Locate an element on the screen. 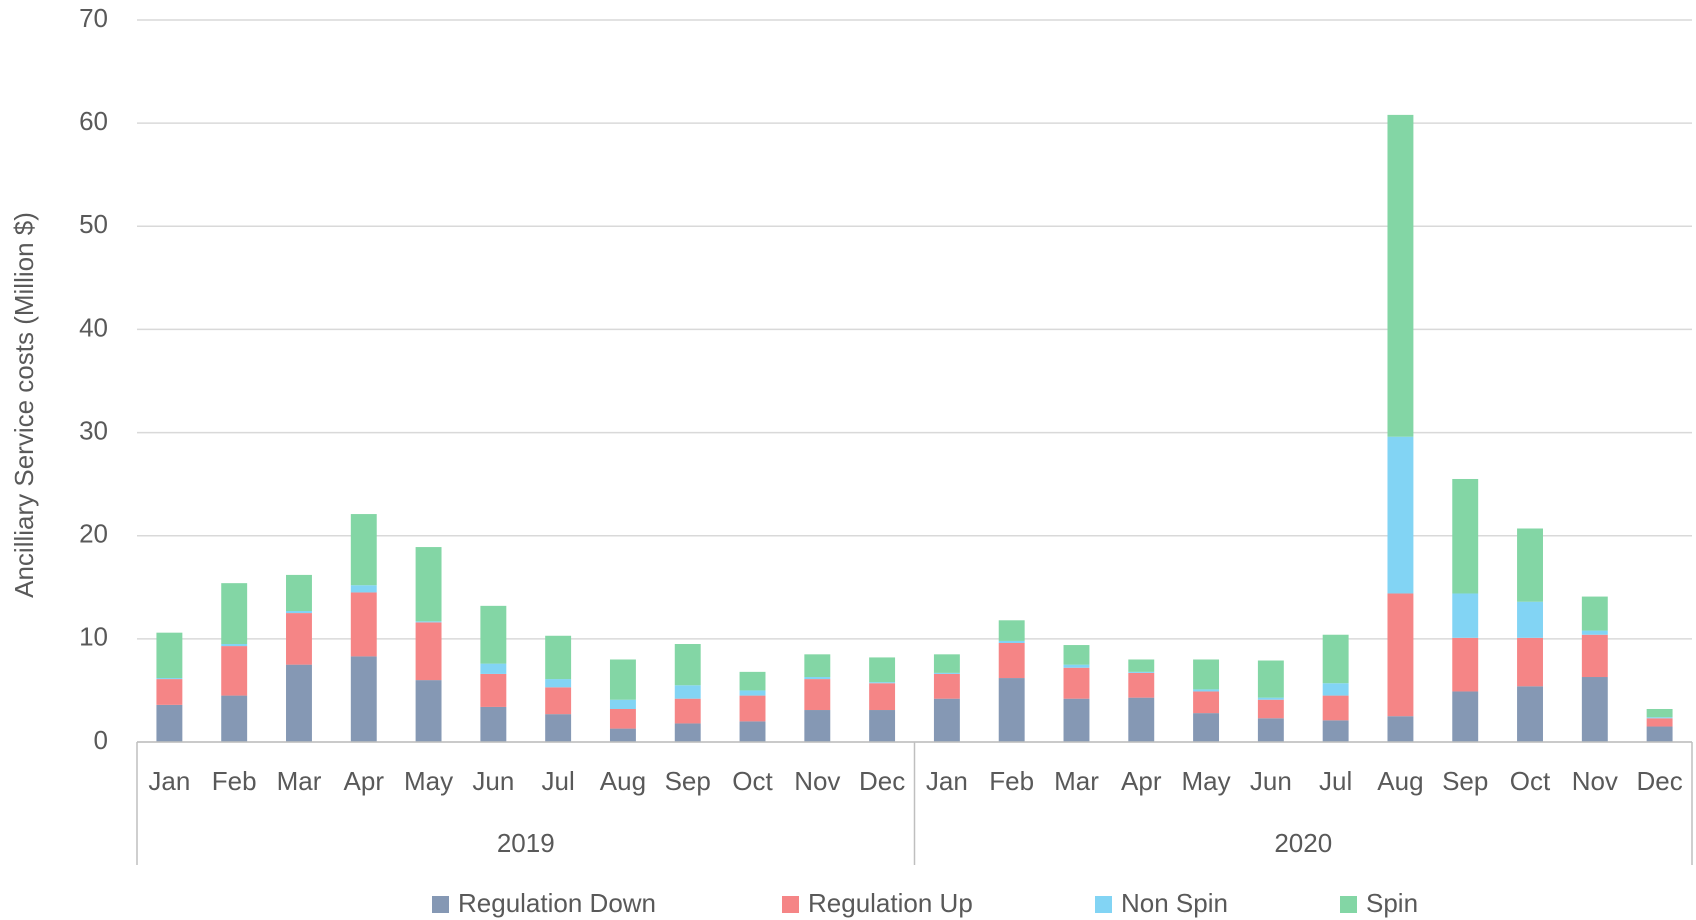 Image resolution: width=1696 pixels, height=920 pixels. y-tick-label: 70 is located at coordinates (93, 18).